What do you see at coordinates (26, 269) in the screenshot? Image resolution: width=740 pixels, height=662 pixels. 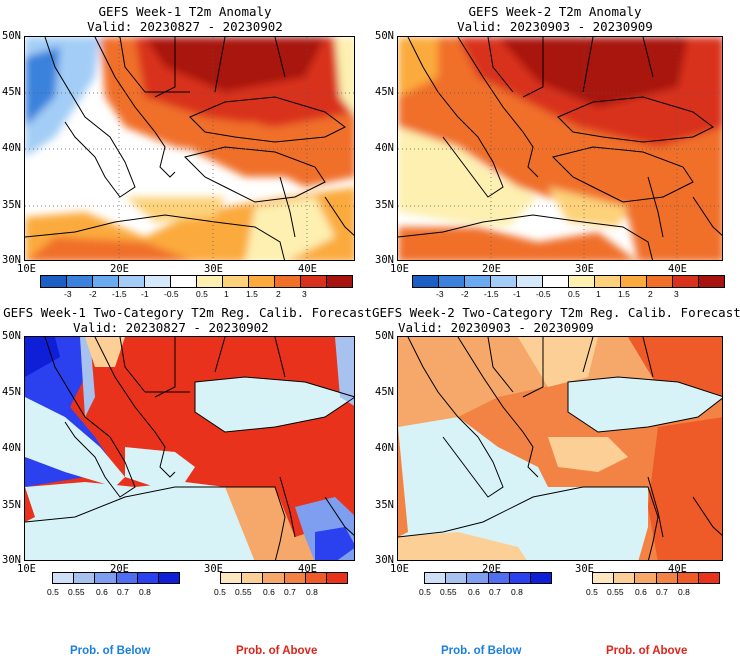 I see `lon-label: 10E` at bounding box center [26, 269].